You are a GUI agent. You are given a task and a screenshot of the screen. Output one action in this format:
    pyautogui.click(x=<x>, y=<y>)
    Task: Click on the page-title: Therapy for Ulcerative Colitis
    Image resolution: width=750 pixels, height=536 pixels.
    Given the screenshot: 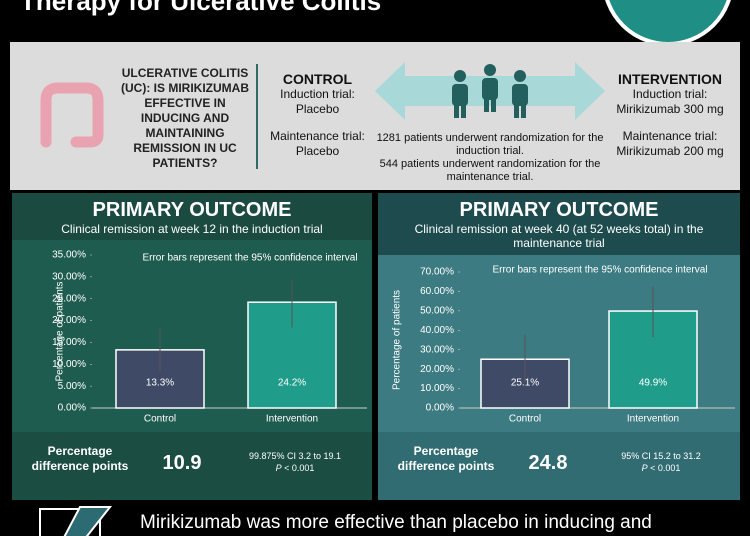 What is the action you would take?
    pyautogui.click(x=201, y=8)
    